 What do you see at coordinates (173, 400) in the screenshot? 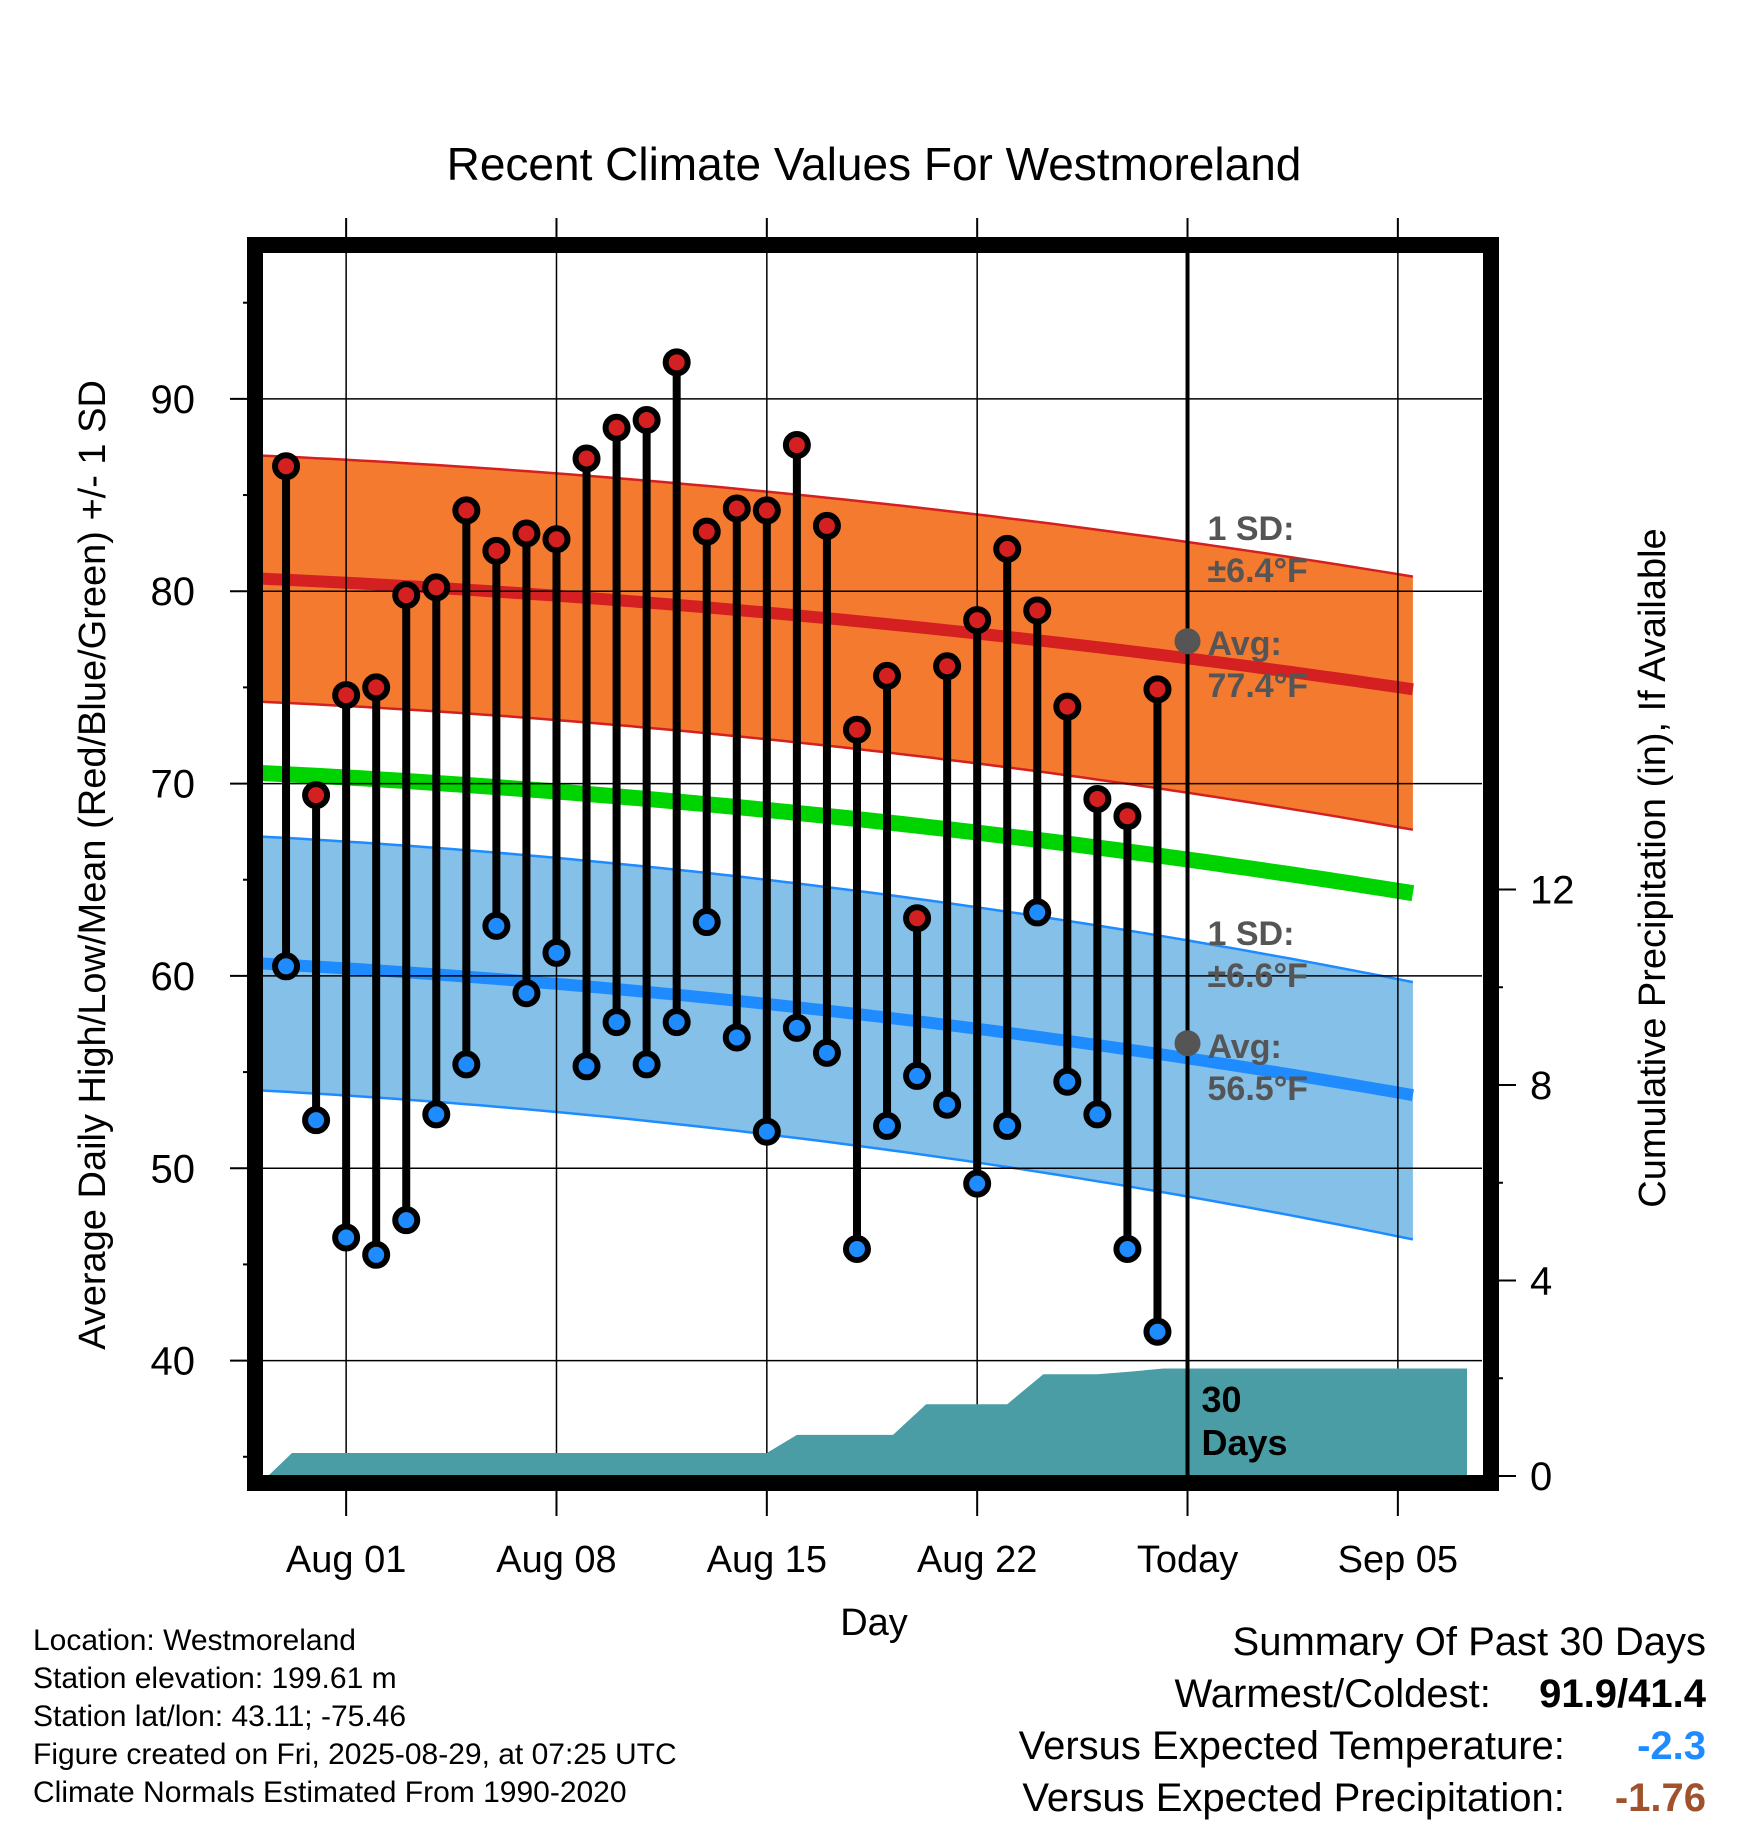
I see `y-tick-label: 90` at bounding box center [173, 400].